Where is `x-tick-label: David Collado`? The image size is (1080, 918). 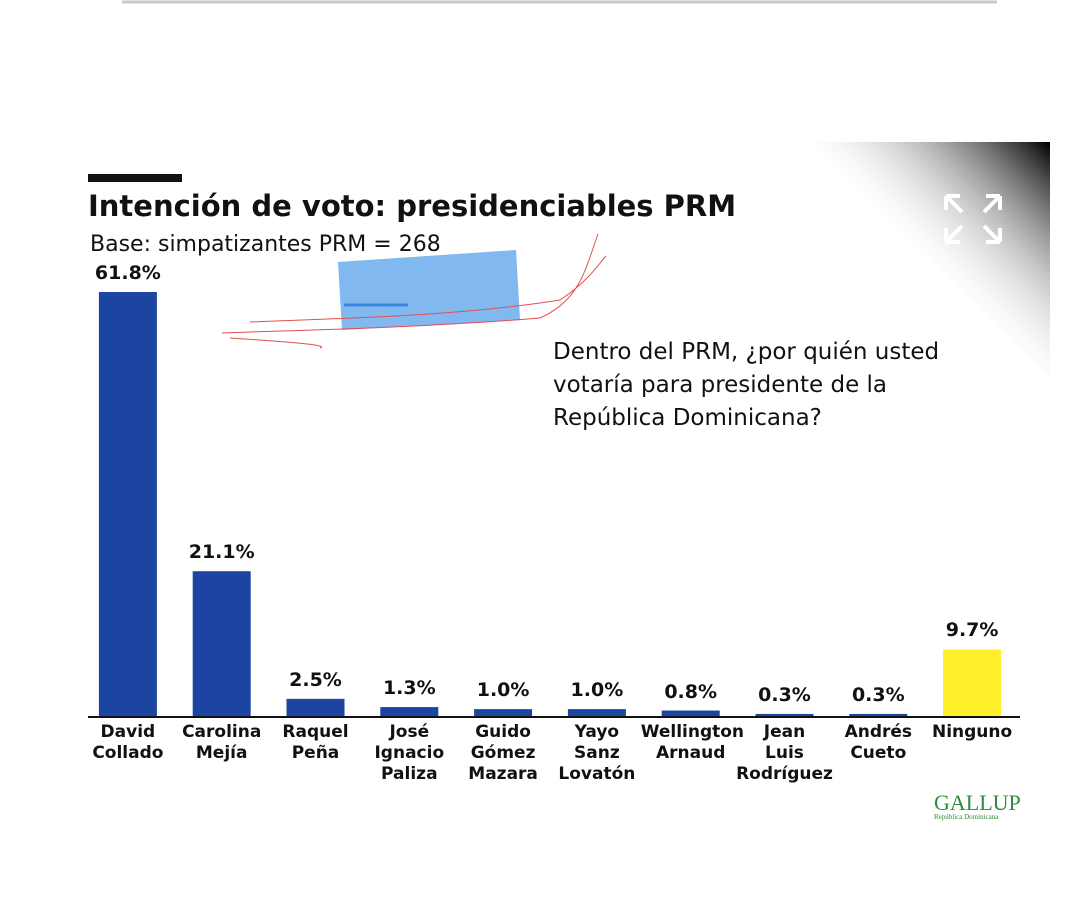 x-tick-label: David Collado is located at coordinates (128, 742).